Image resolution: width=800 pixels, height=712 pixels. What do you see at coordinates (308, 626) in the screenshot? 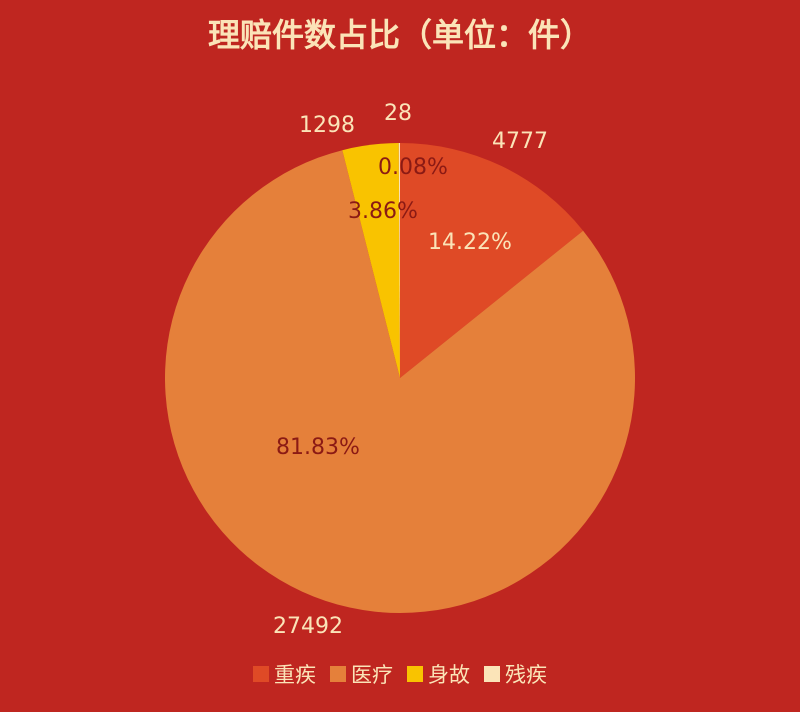
I see `value-label-yiliao: 27492` at bounding box center [308, 626].